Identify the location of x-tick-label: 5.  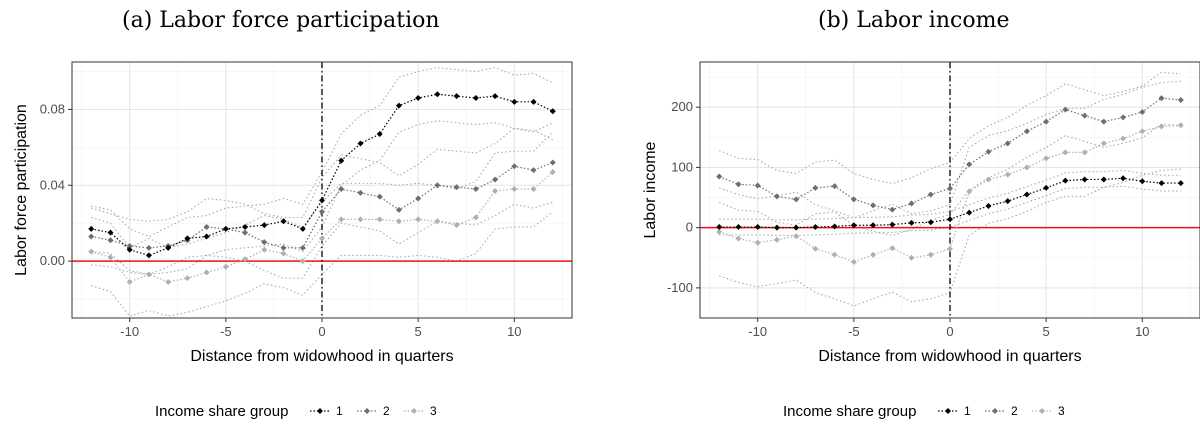
(1046, 331).